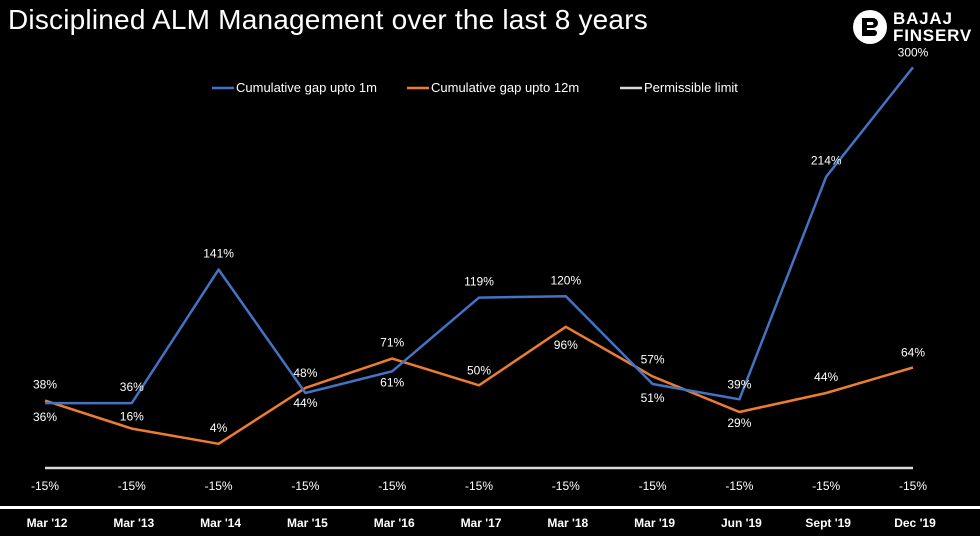 Image resolution: width=980 pixels, height=536 pixels. Describe the element at coordinates (220, 523) in the screenshot. I see `x-tick-label-2: Mar '14` at that location.